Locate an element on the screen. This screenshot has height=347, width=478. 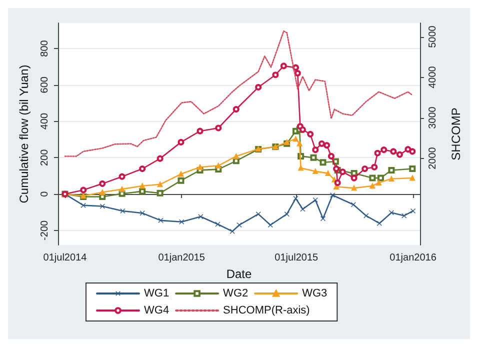
legend-label: WG1 is located at coordinates (157, 294).